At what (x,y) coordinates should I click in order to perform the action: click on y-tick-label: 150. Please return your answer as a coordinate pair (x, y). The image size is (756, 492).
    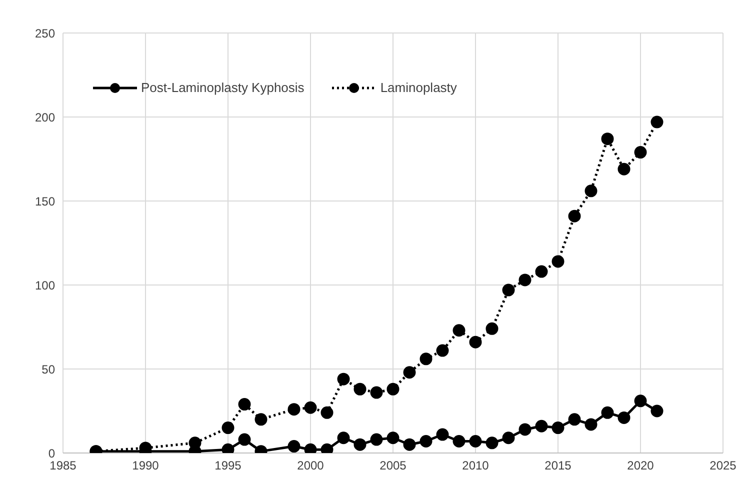
    Looking at the image, I should click on (45, 201).